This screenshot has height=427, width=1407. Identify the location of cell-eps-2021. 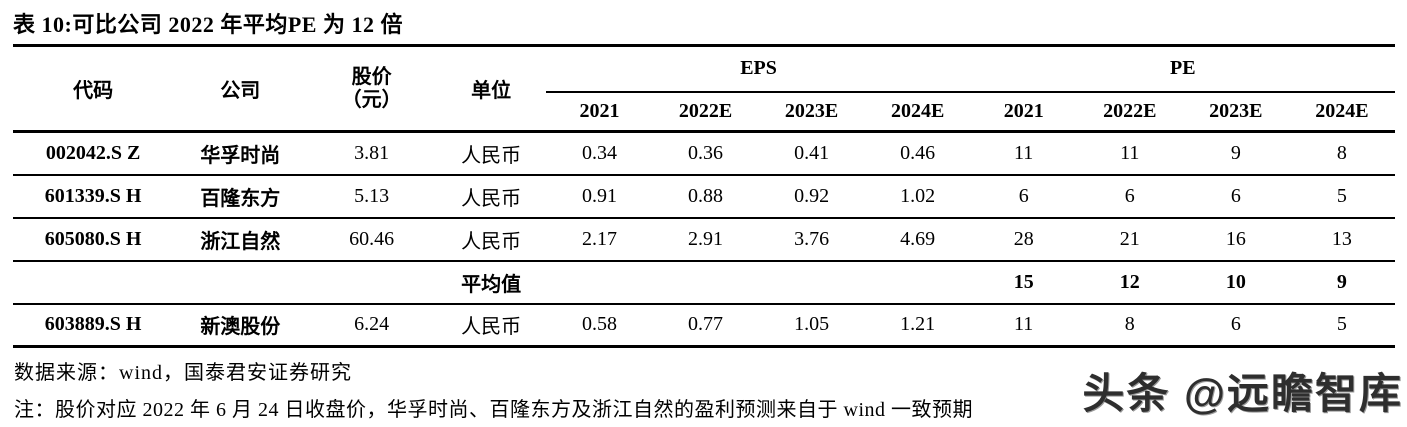
(599, 281).